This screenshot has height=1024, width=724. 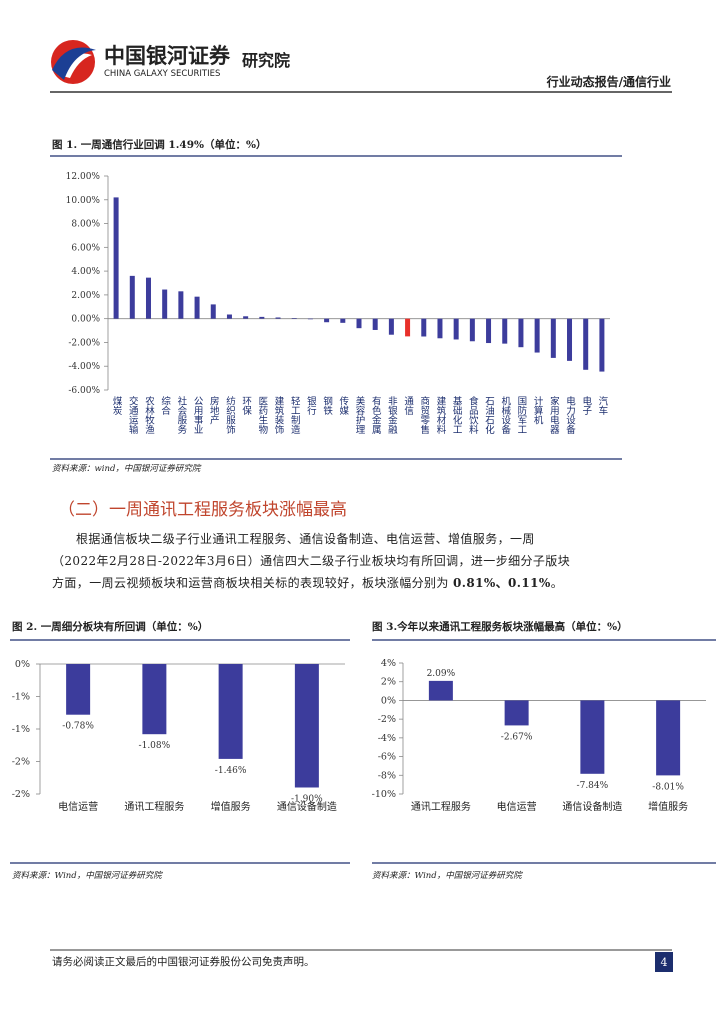 I want to click on x-tick-label: 有色金属, so click(x=376, y=415).